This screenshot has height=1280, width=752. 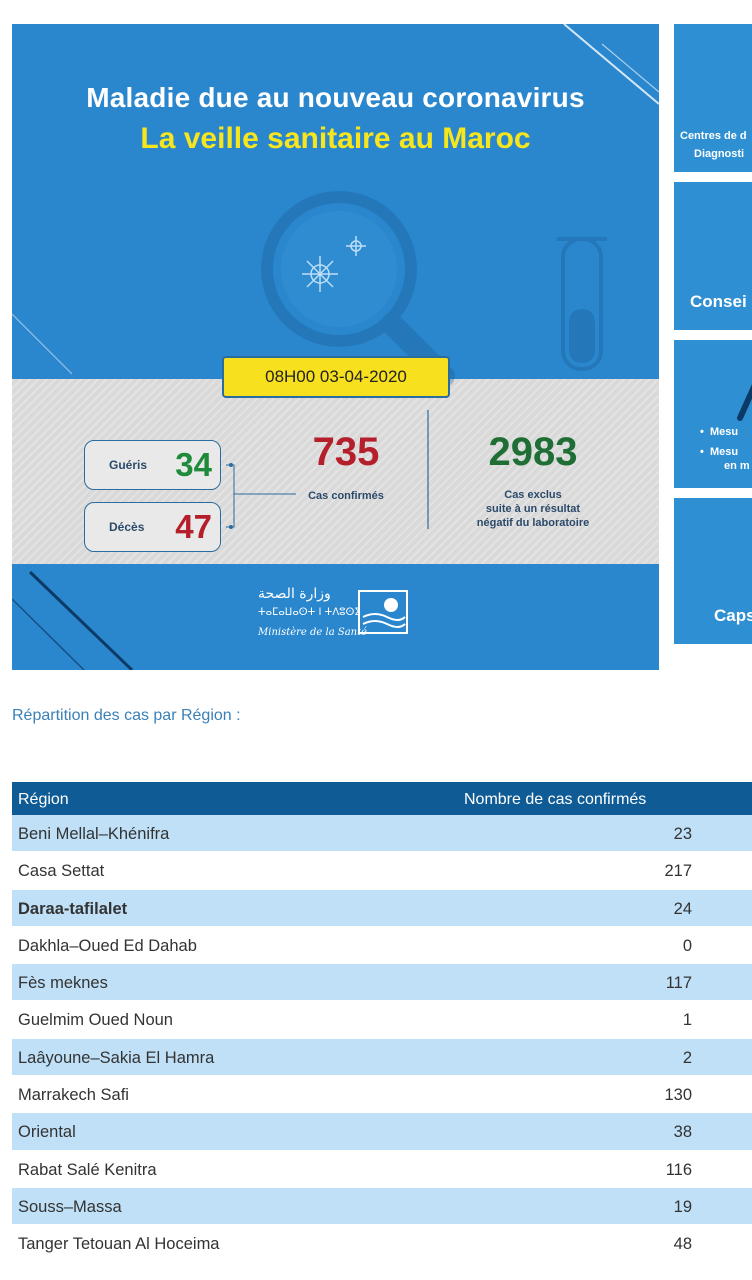 I want to click on side-card-3-line2: Mesu, so click(x=724, y=452).